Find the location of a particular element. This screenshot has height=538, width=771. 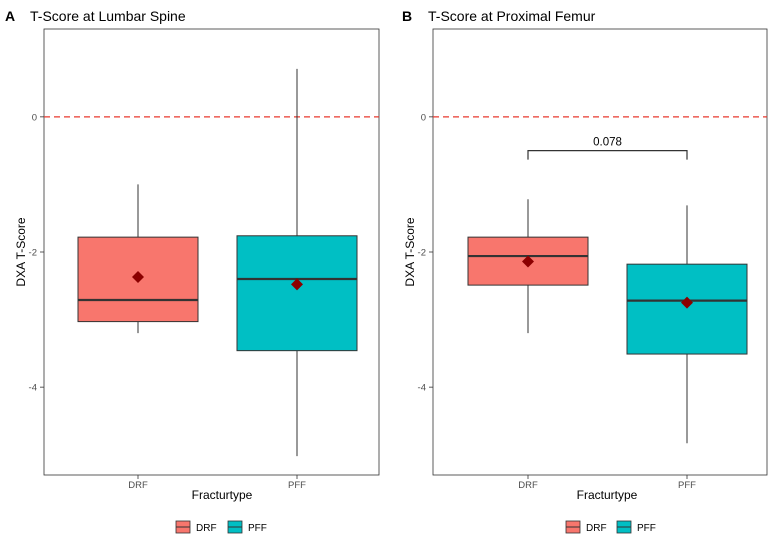

panel-a-ytick-label: -2 is located at coordinates (33, 253).